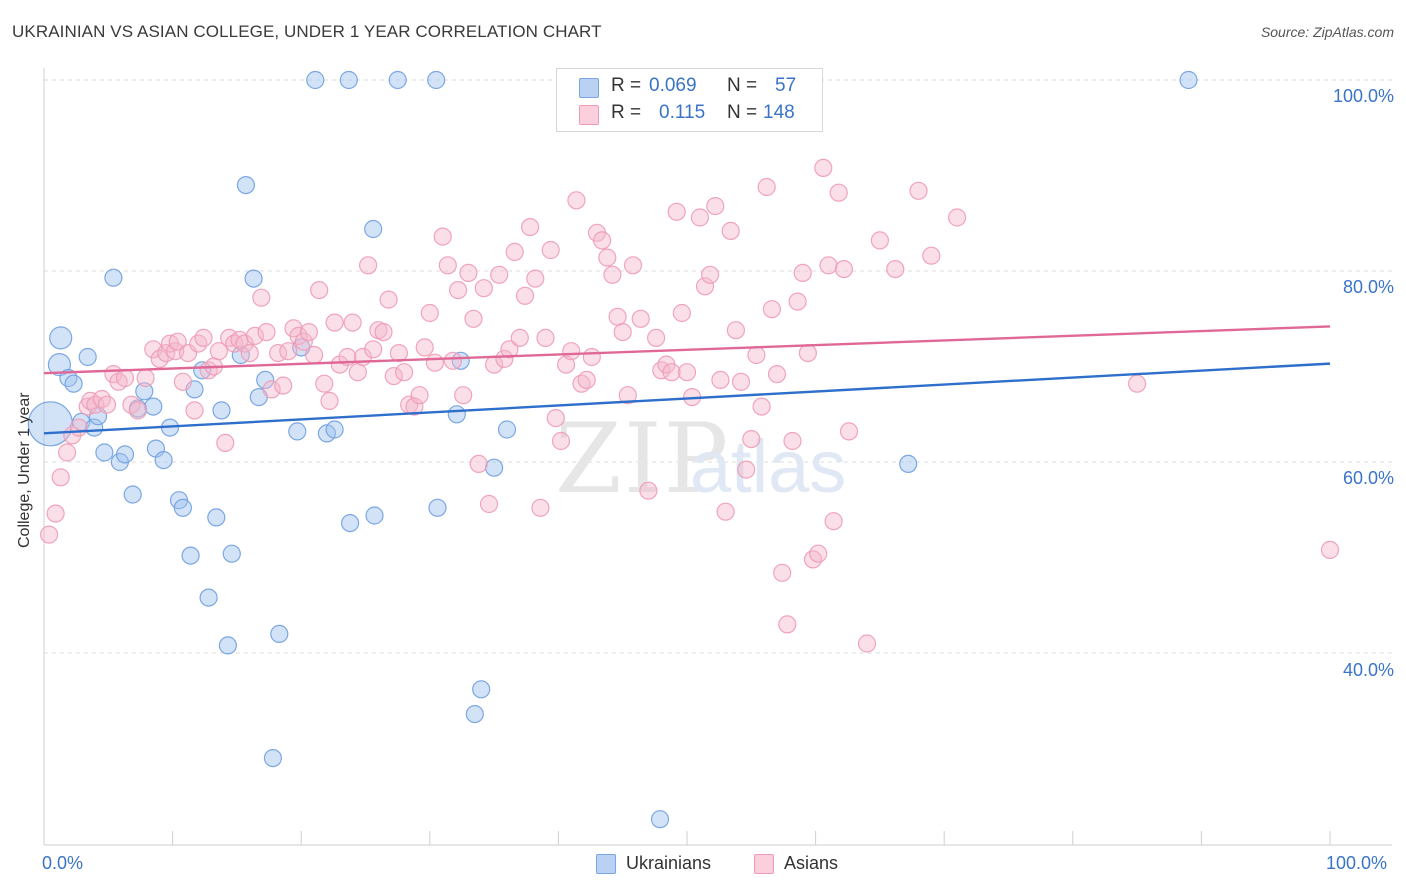 This screenshot has width=1406, height=892. I want to click on legend-n-value: 57, so click(786, 85).